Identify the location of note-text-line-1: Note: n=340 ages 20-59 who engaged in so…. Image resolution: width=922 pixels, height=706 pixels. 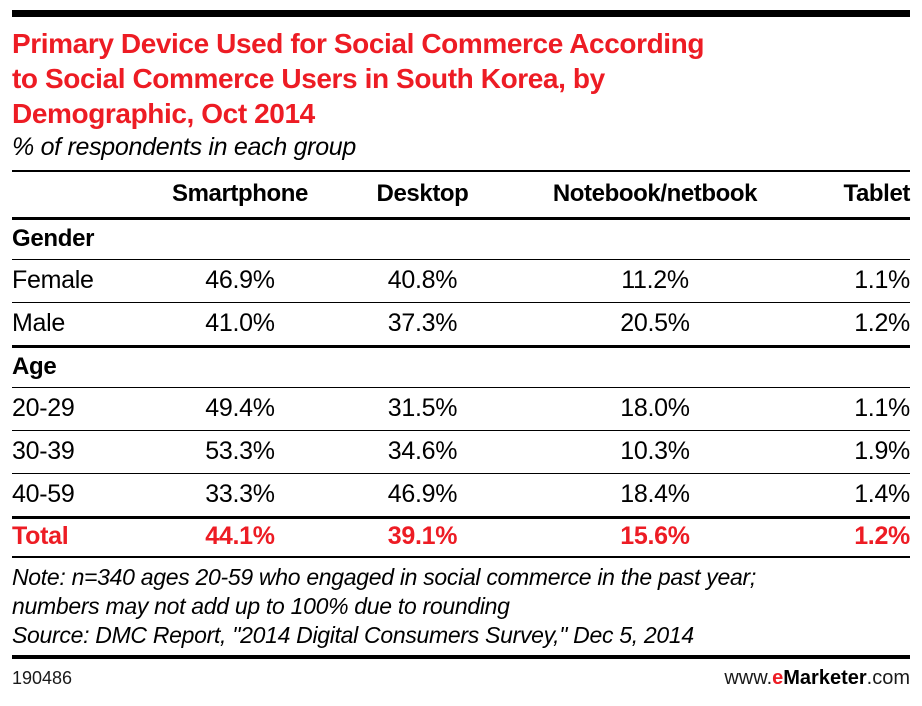
(384, 577).